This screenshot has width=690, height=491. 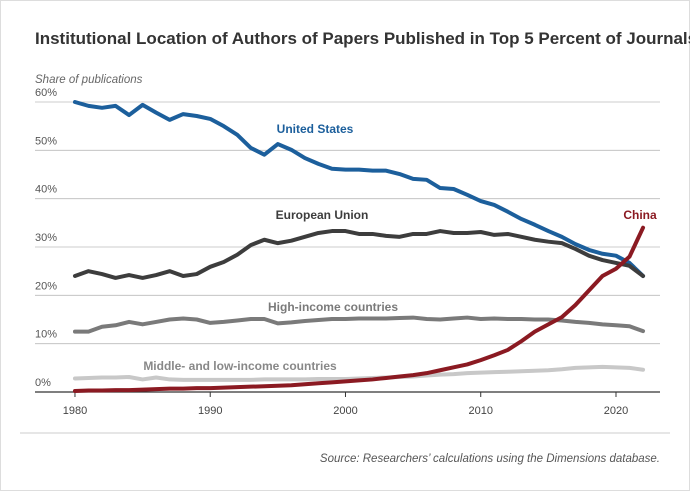 I want to click on y-tick-label: 20%, so click(x=46, y=286).